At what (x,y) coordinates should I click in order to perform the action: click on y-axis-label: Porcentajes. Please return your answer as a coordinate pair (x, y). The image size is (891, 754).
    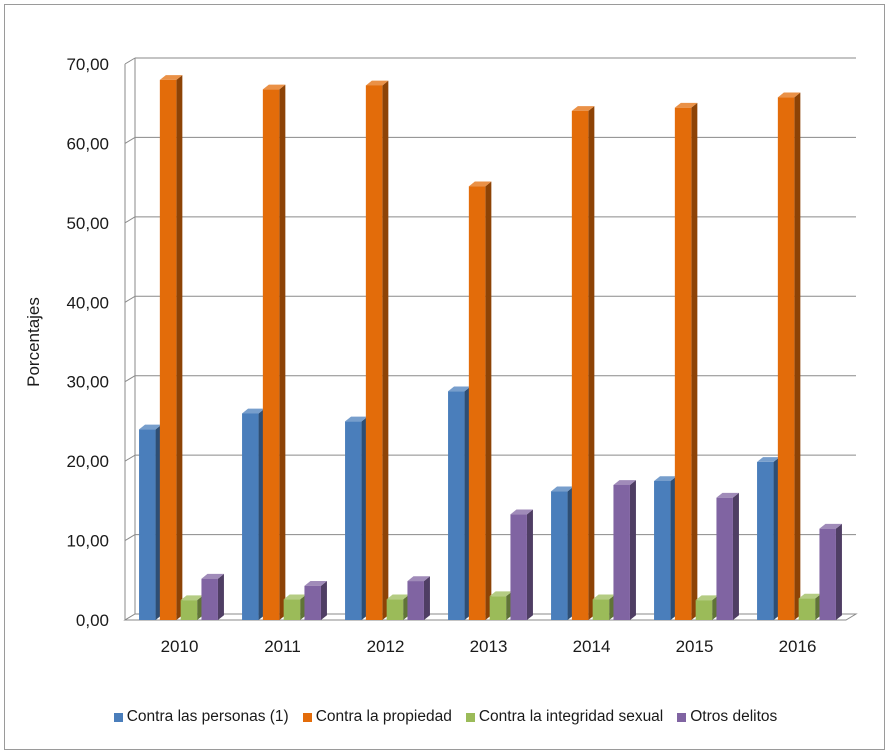
    Looking at the image, I should click on (33, 342).